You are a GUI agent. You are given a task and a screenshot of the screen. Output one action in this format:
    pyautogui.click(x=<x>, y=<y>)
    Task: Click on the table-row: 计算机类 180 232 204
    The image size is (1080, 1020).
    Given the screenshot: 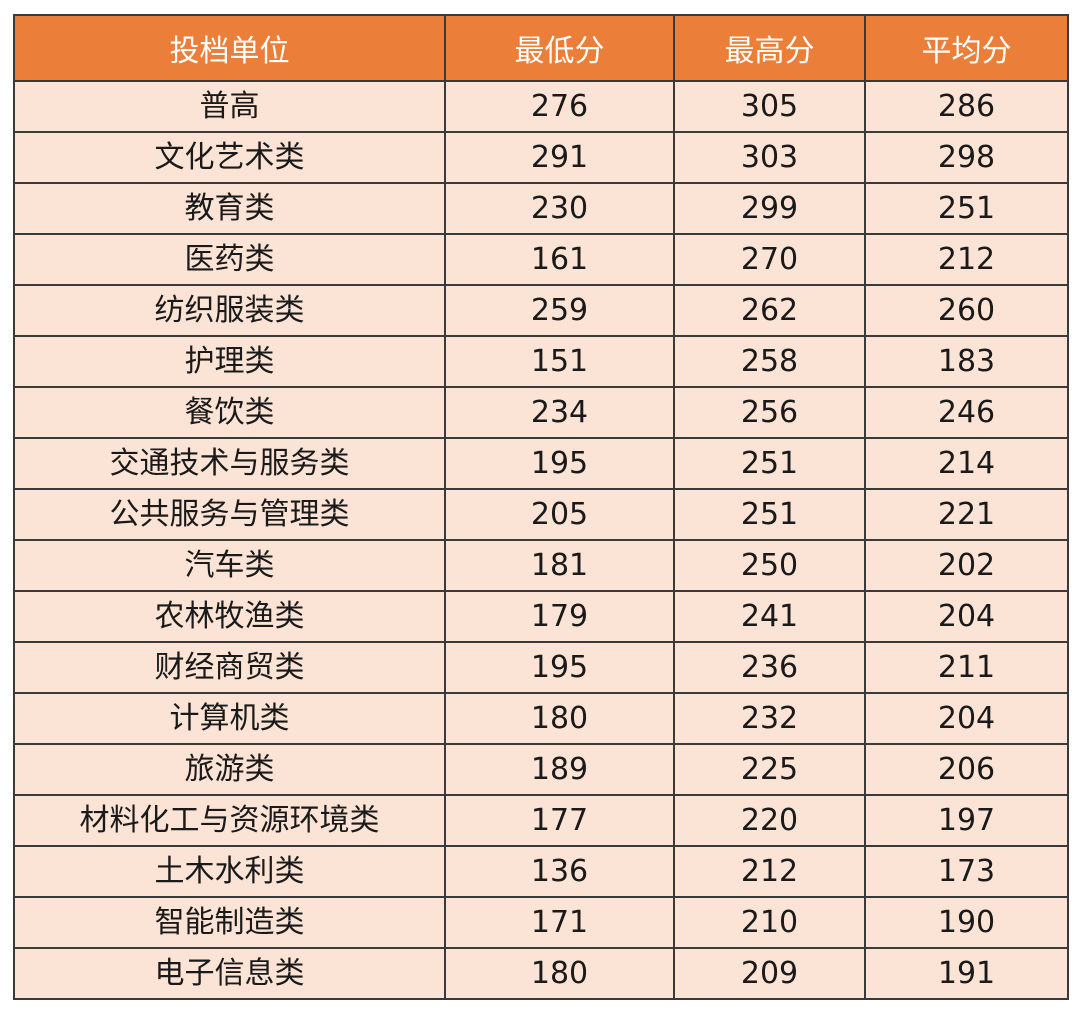 What is the action you would take?
    pyautogui.click(x=541, y=718)
    